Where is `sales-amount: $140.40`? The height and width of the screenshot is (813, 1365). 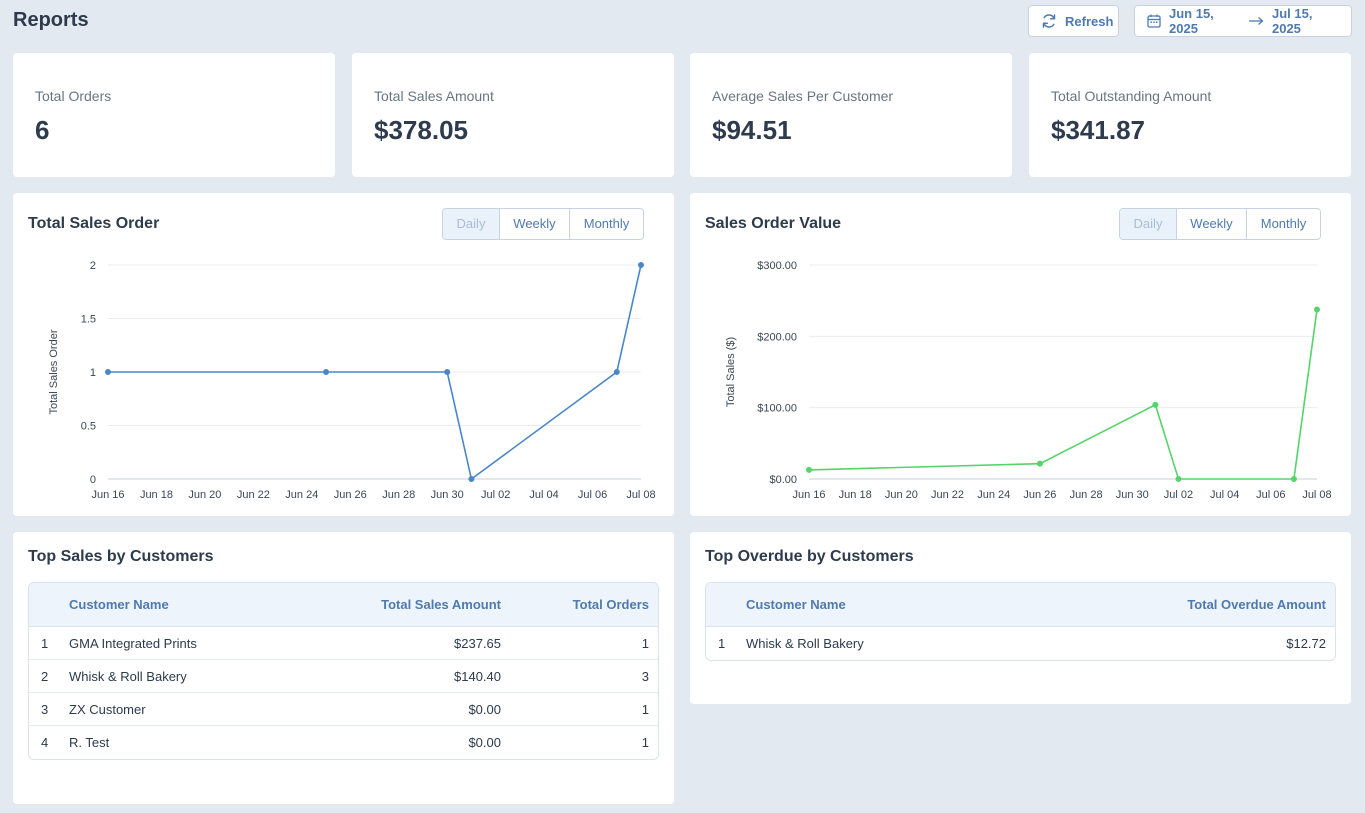
sales-amount: $140.40 is located at coordinates (477, 676).